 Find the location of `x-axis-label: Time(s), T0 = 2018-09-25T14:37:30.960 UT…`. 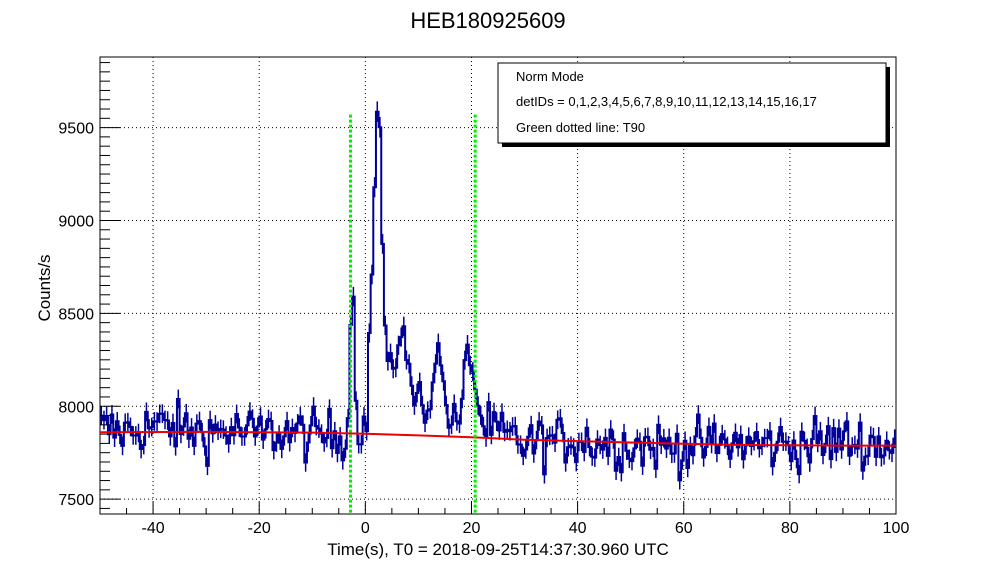

x-axis-label: Time(s), T0 = 2018-09-25T14:37:30.960 UT… is located at coordinates (498, 549).